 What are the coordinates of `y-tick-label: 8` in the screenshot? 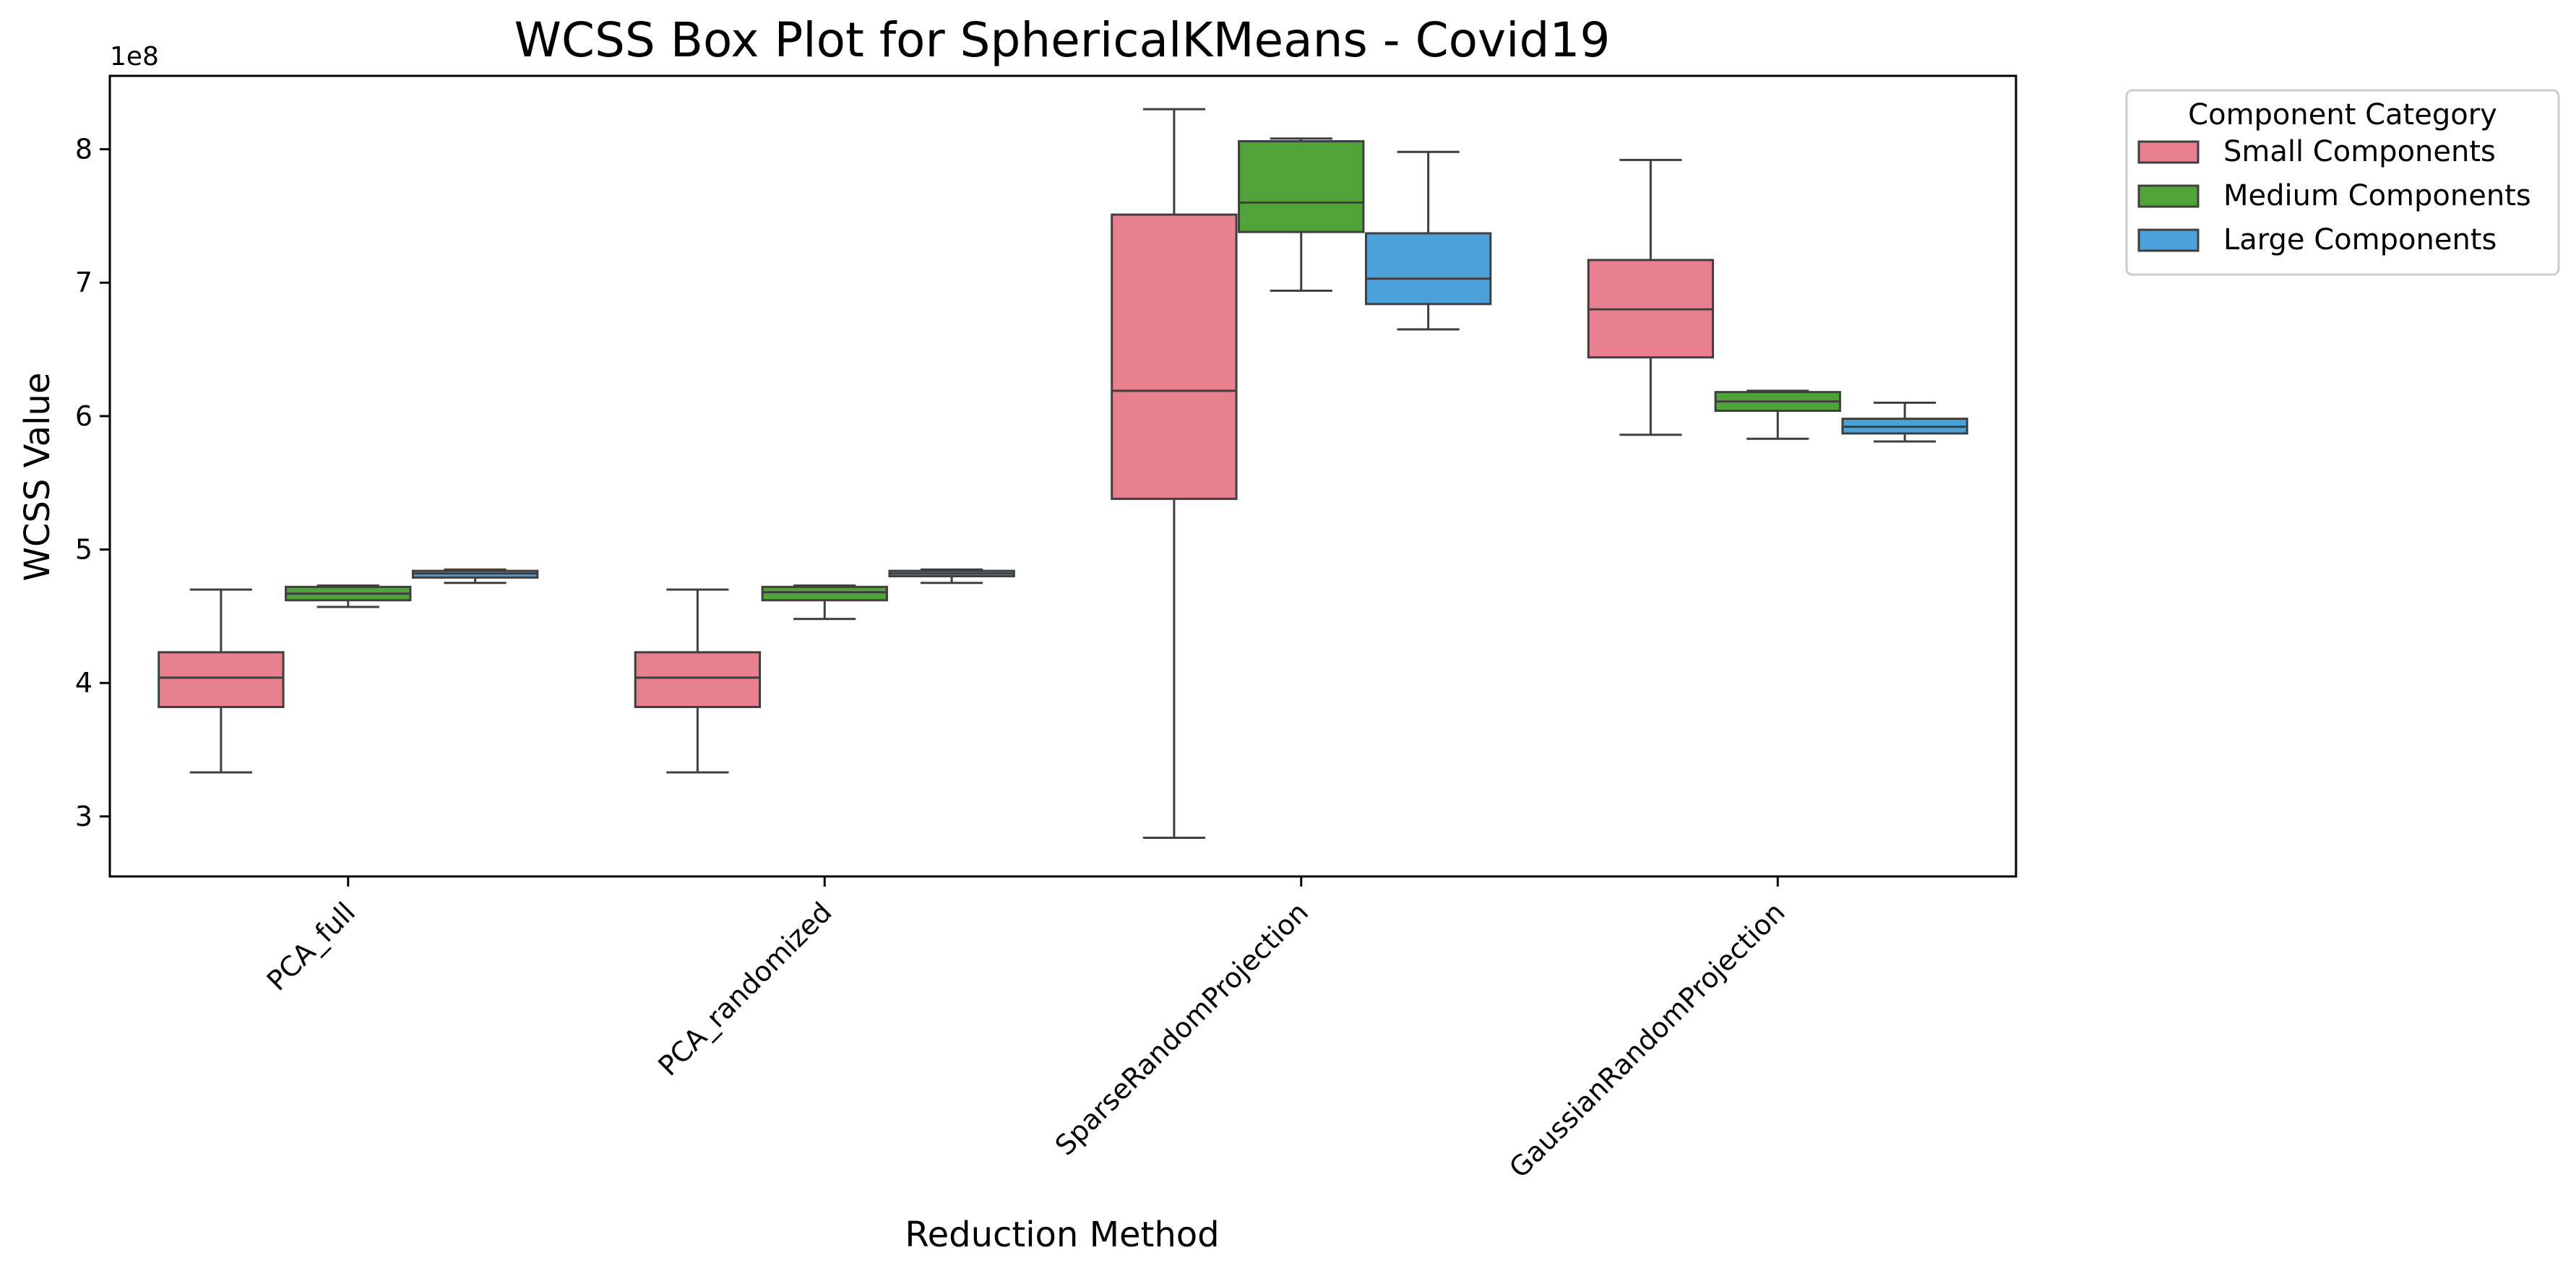 It's located at (83, 149).